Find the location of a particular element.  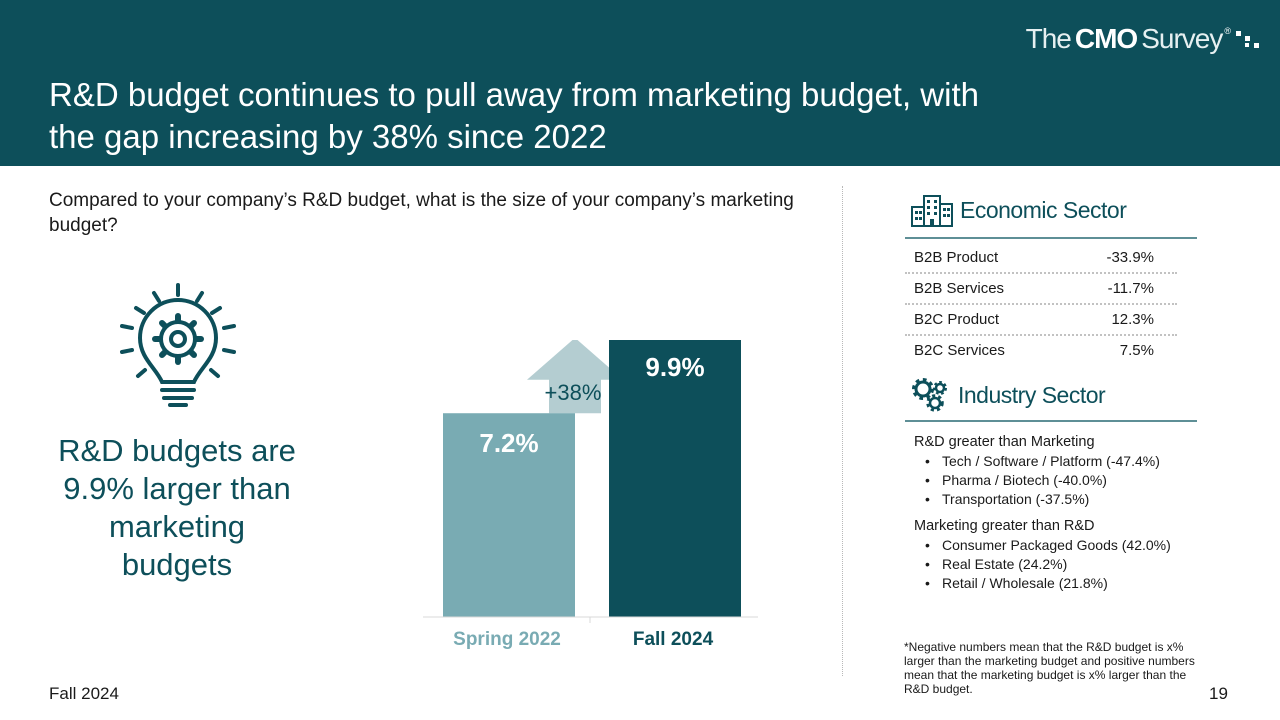

sector-value: -11.7% is located at coordinates (1130, 288).